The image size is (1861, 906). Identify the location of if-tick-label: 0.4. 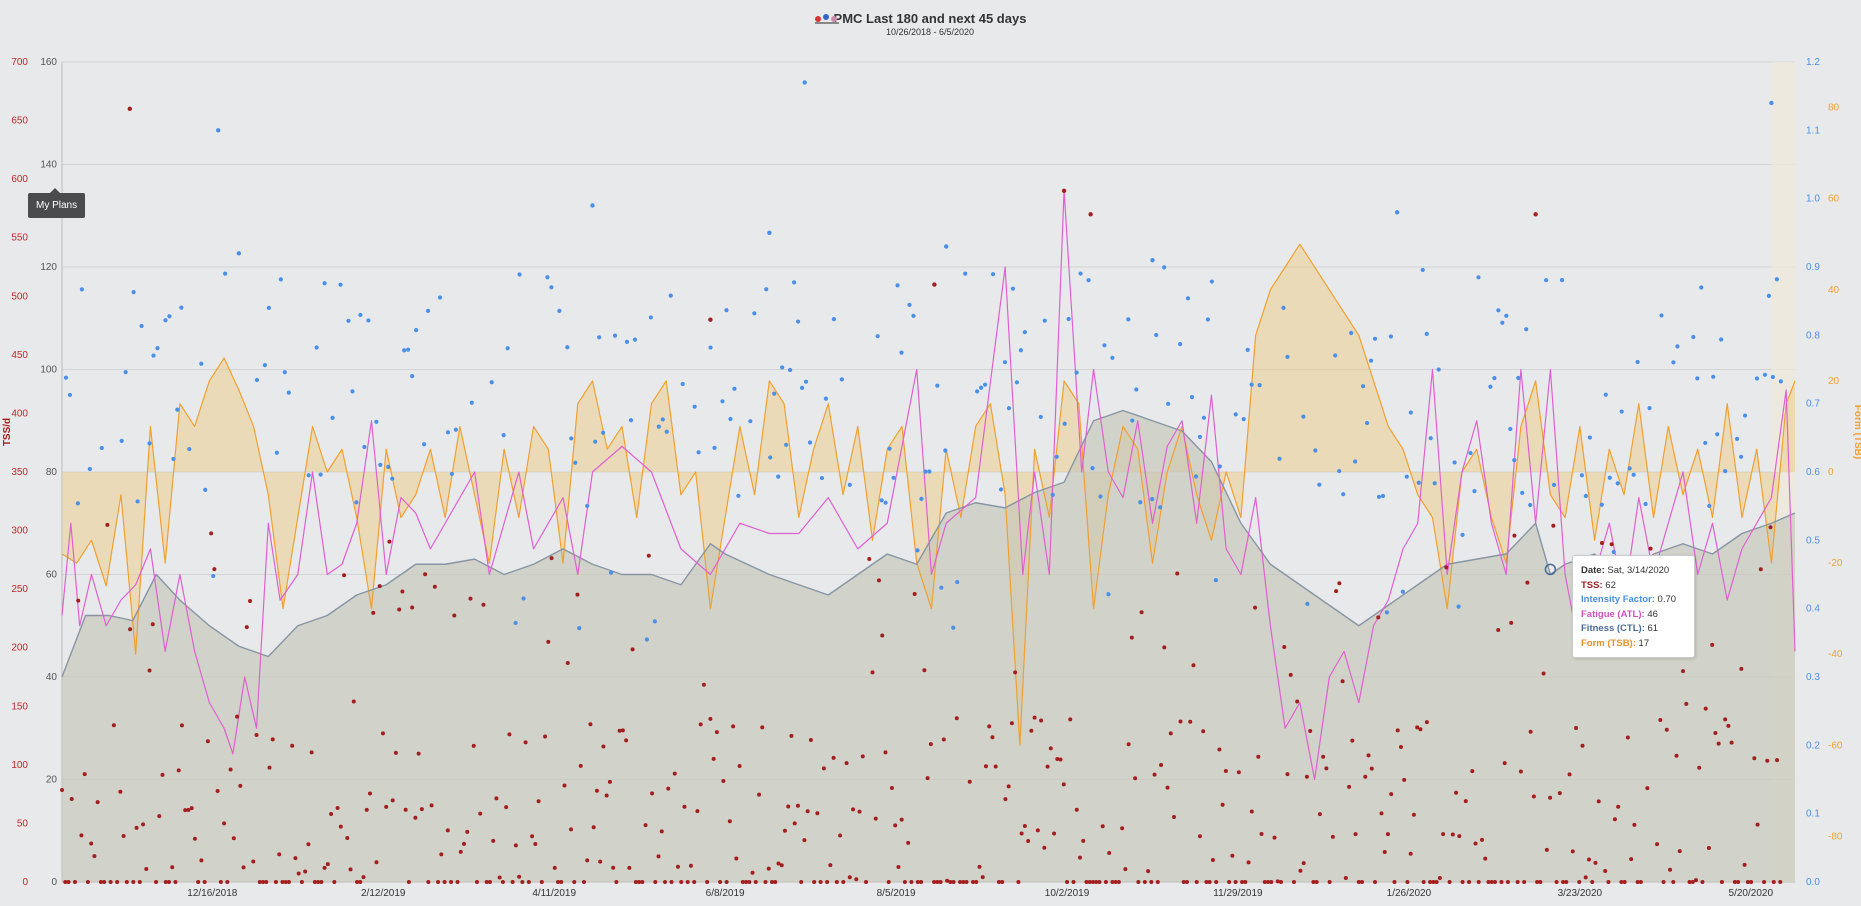
(1813, 609).